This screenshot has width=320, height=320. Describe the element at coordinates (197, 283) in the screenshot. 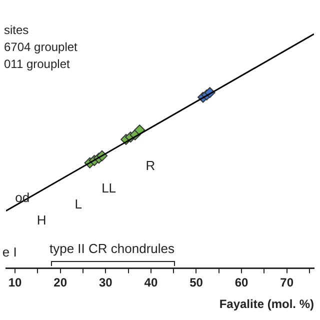

I see `x-tick-label: 50` at that location.